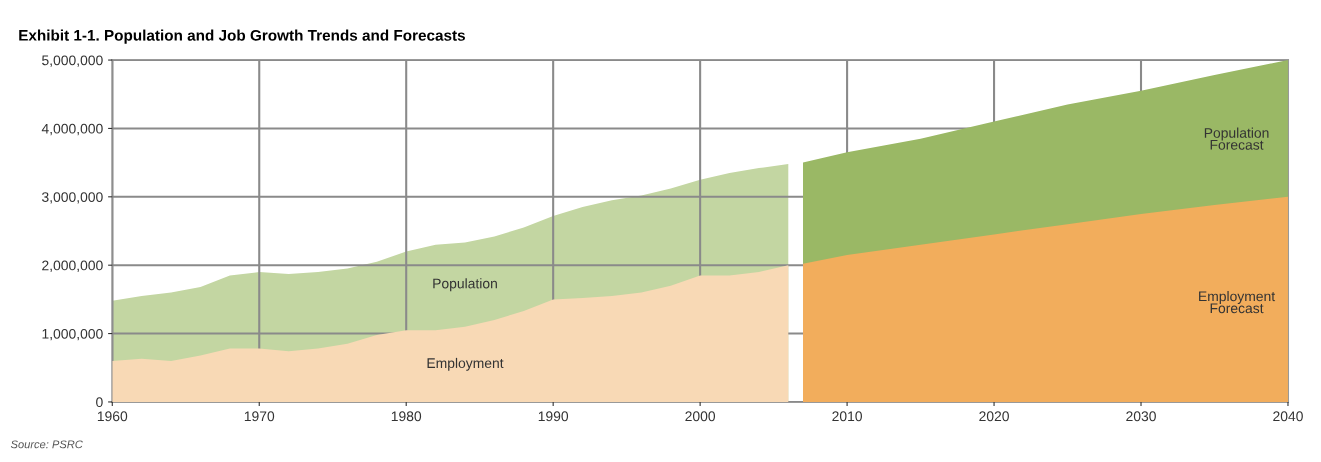 This screenshot has height=462, width=1321. I want to click on chart-title: Exhibit 1-1. Population and Job Growth Trends and Forecasts, so click(242, 36).